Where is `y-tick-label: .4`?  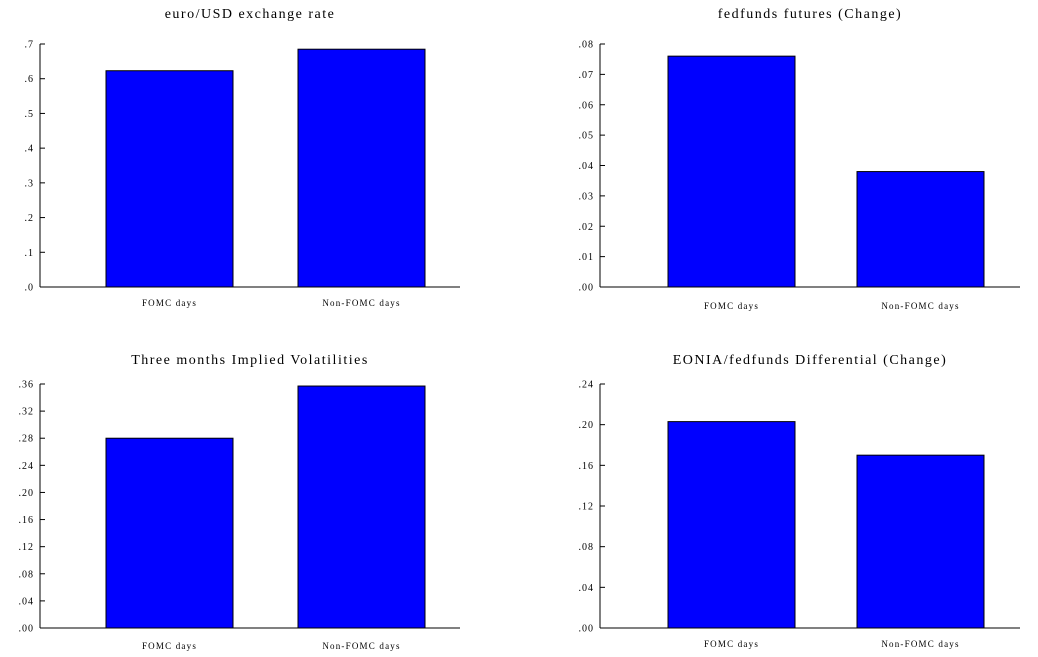 y-tick-label: .4 is located at coordinates (30, 149).